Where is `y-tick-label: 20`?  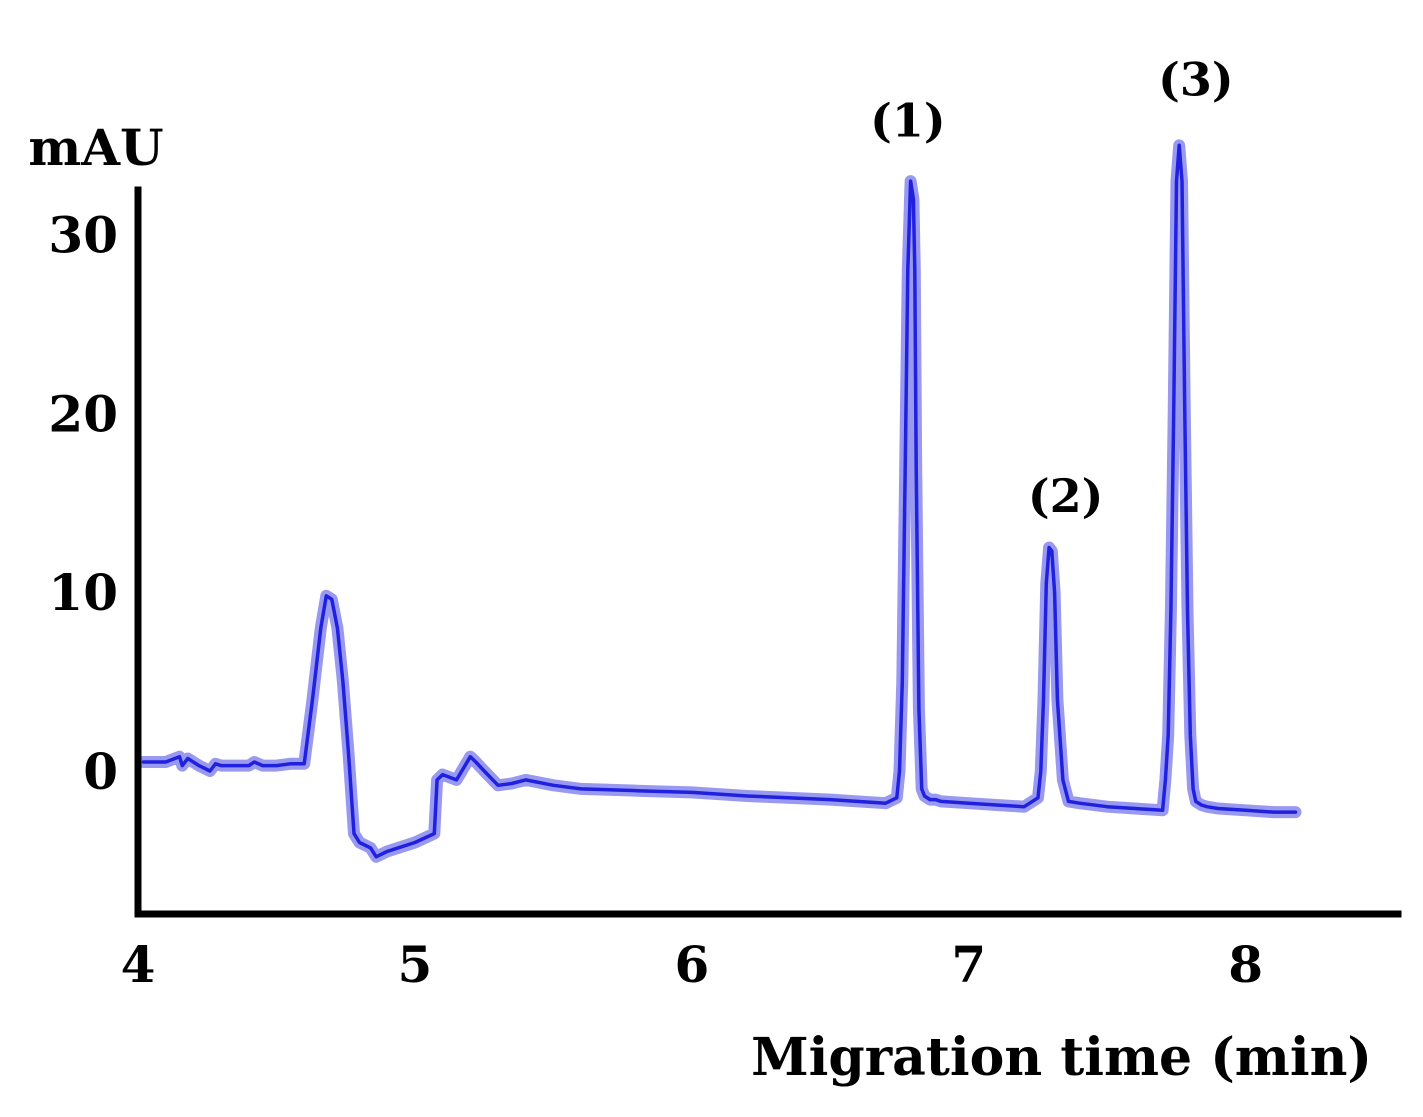 y-tick-label: 20 is located at coordinates (83, 413).